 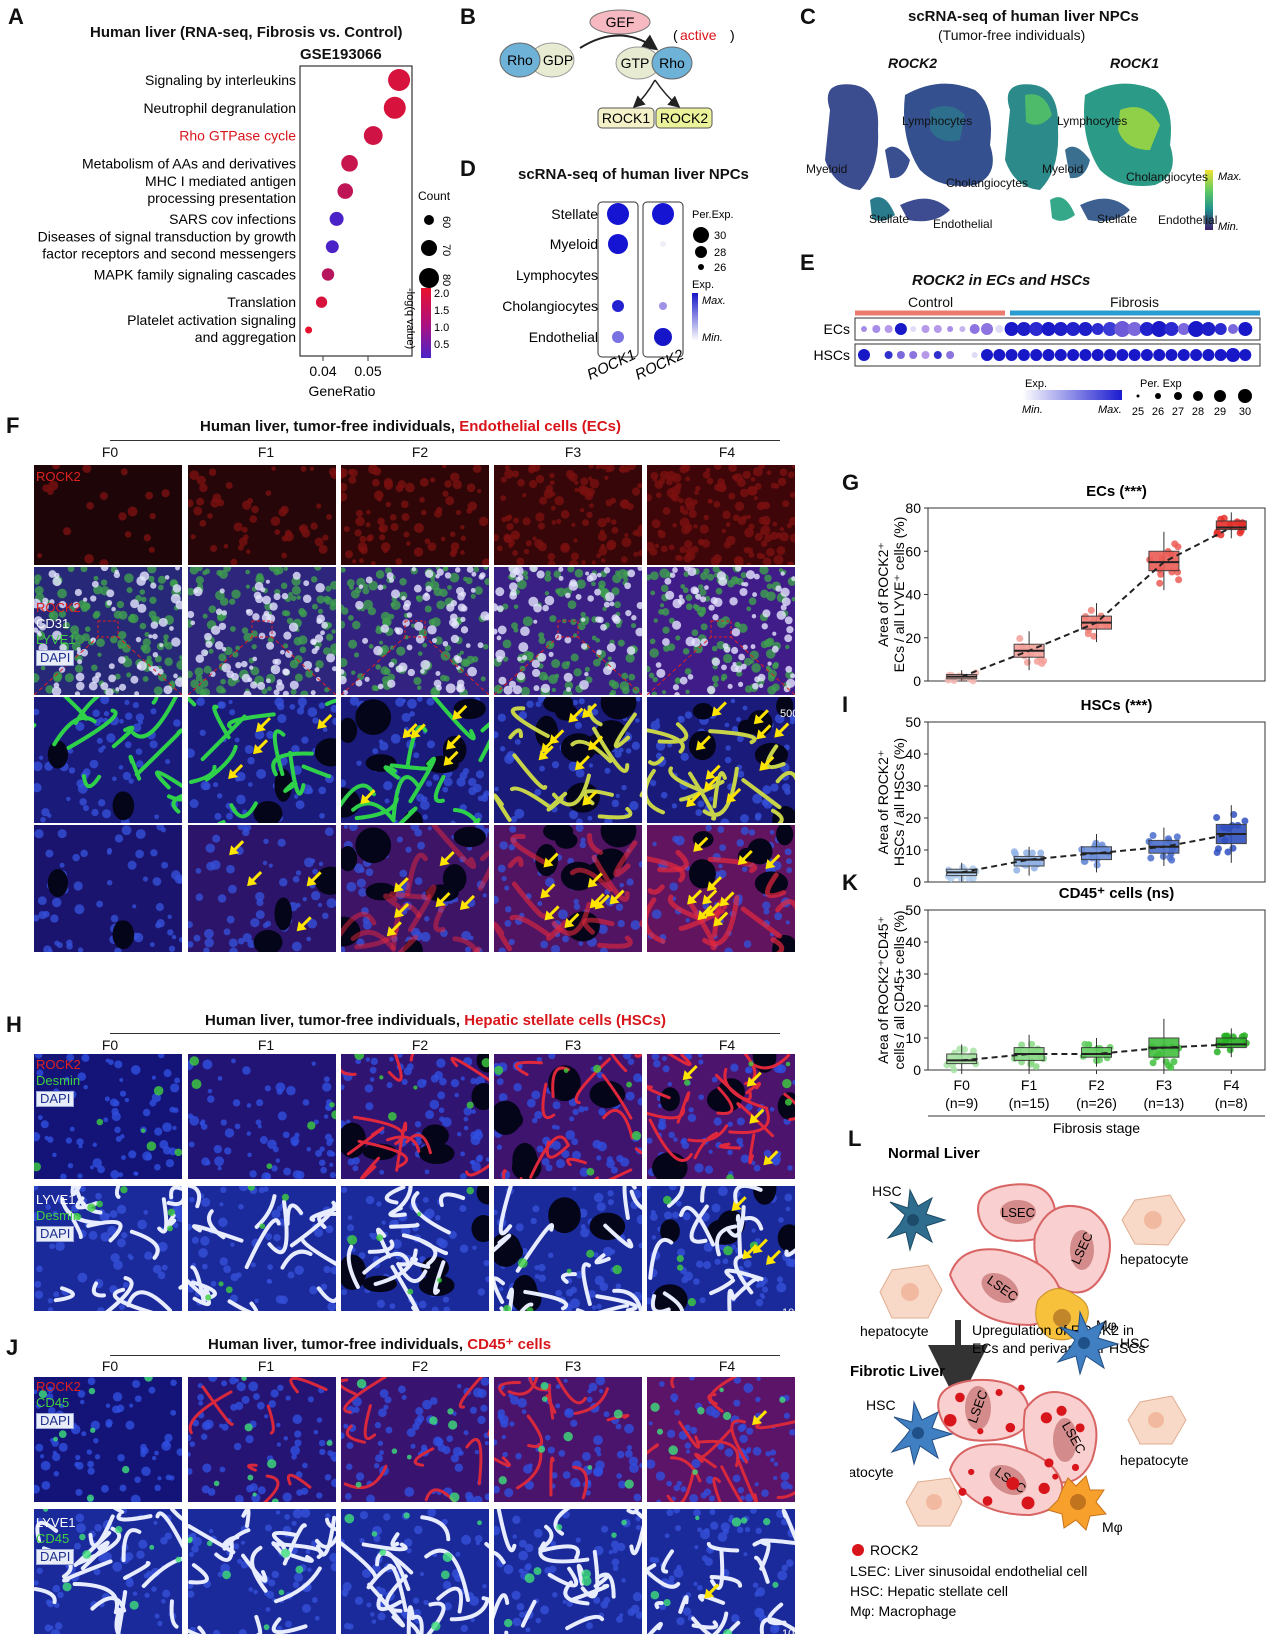 I want to click on umap-plots: Max. Min., so click(x=1033, y=158).